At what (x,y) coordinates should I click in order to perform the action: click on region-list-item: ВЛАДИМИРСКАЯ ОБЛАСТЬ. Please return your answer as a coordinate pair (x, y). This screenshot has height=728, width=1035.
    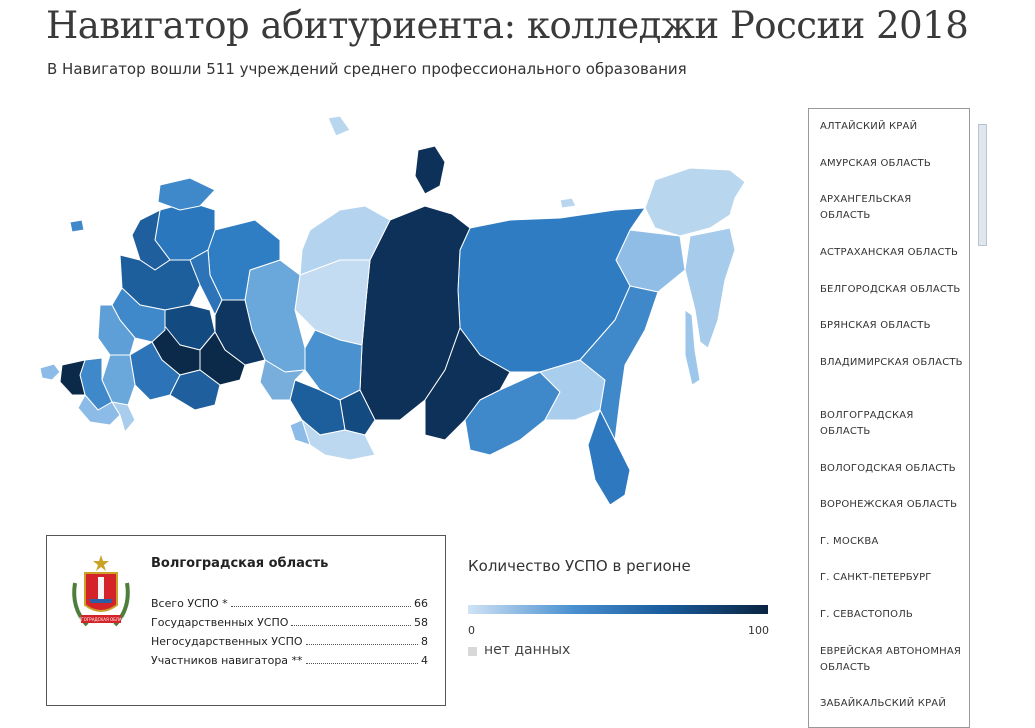
    Looking at the image, I should click on (891, 362).